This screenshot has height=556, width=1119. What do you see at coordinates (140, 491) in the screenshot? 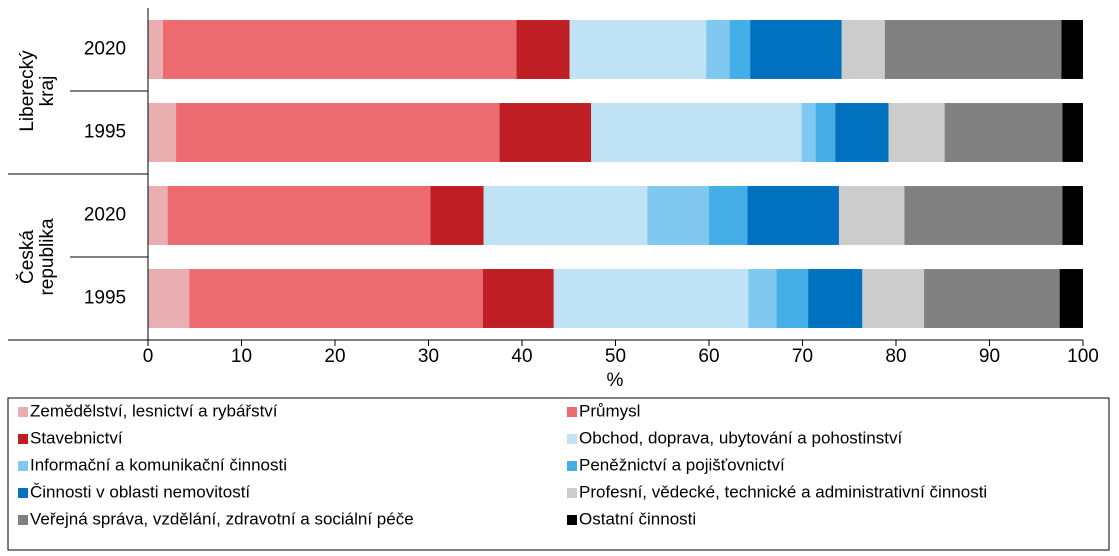
I see `legend-label: Činnosti v oblasti nemovitostí` at bounding box center [140, 491].